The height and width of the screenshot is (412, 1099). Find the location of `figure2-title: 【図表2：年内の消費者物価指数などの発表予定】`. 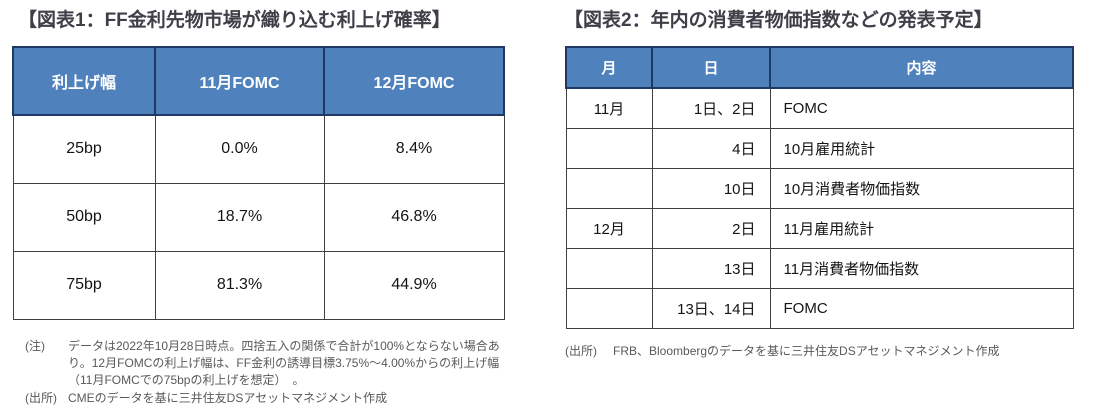

figure2-title: 【図表2：年内の消費者物価指数などの発表予定】 is located at coordinates (778, 20).